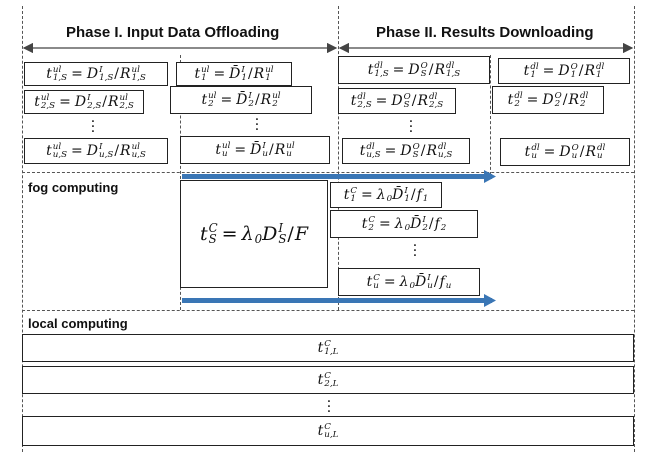 Image resolution: width=655 pixels, height=459 pixels. What do you see at coordinates (490, 300) in the screenshot?
I see `fog-arrow-head-bottom` at bounding box center [490, 300].